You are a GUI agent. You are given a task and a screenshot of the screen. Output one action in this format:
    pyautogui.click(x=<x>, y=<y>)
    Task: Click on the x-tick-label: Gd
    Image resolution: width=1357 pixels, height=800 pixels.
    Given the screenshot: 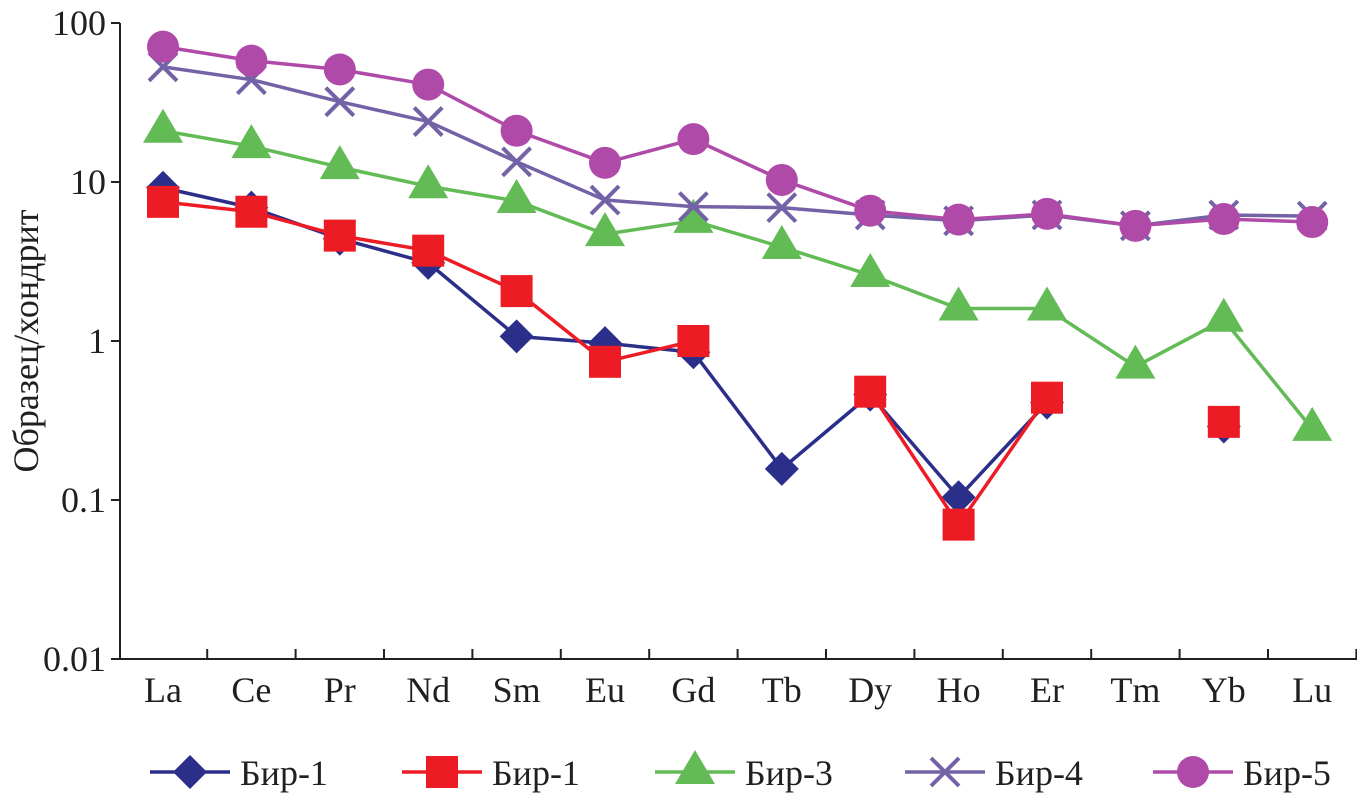 What is the action you would take?
    pyautogui.click(x=693, y=690)
    